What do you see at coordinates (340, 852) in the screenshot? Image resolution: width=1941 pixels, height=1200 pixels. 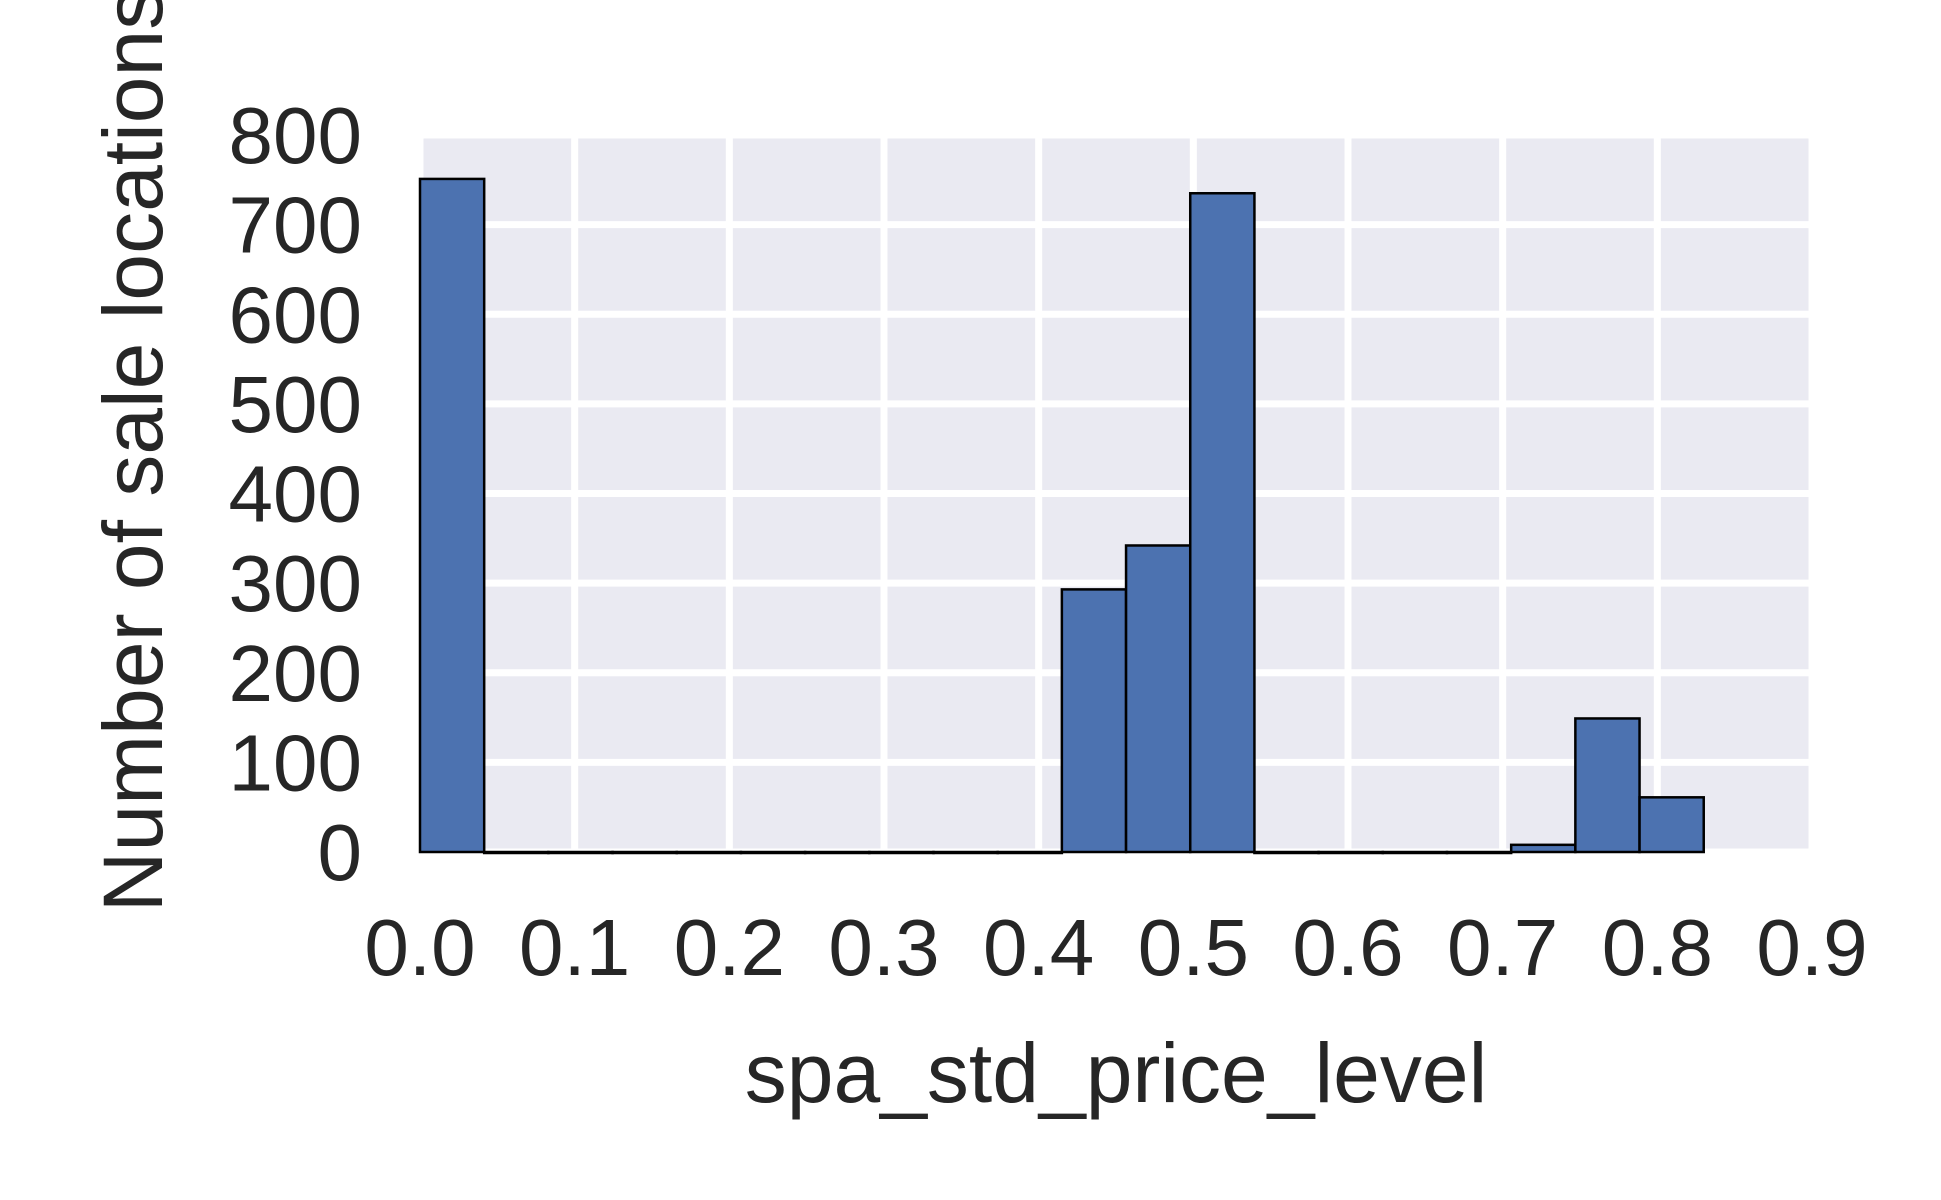 I see `y-tick-label: 0` at bounding box center [340, 852].